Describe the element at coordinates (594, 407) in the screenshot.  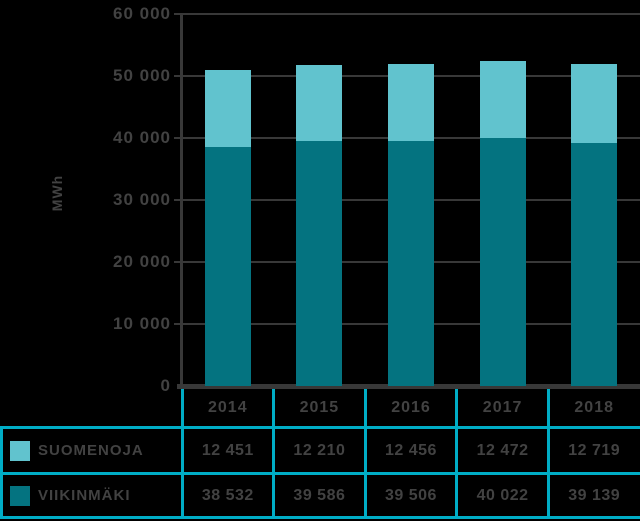
I see `year-header-cell: 2018` at that location.